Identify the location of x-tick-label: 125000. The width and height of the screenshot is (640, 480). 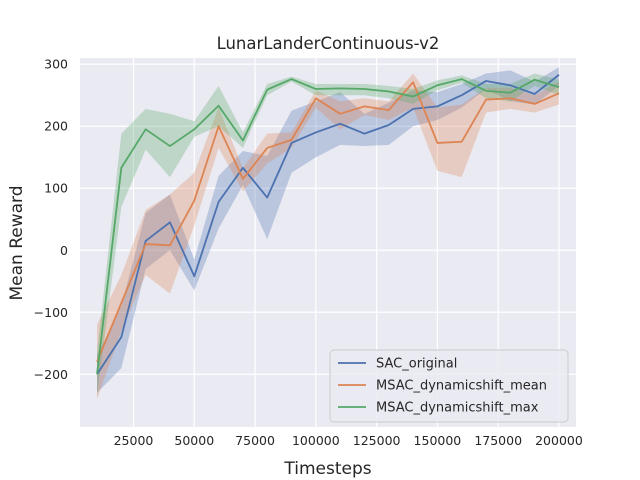
(377, 440).